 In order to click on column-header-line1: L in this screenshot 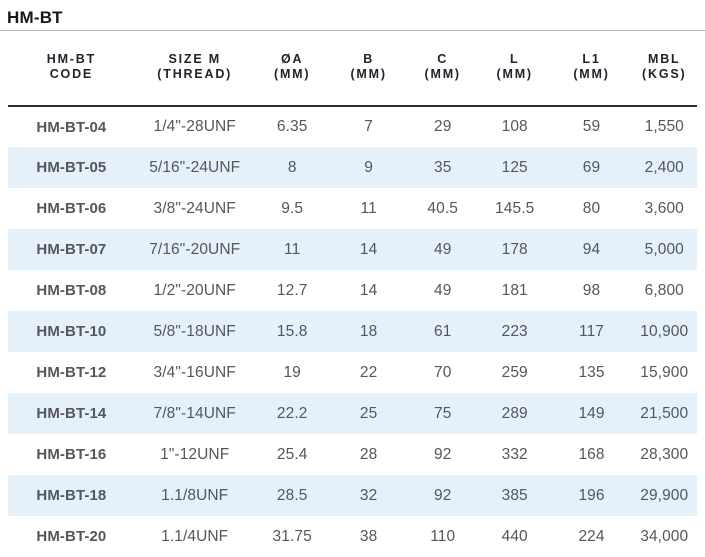, I will do `click(514, 59)`.